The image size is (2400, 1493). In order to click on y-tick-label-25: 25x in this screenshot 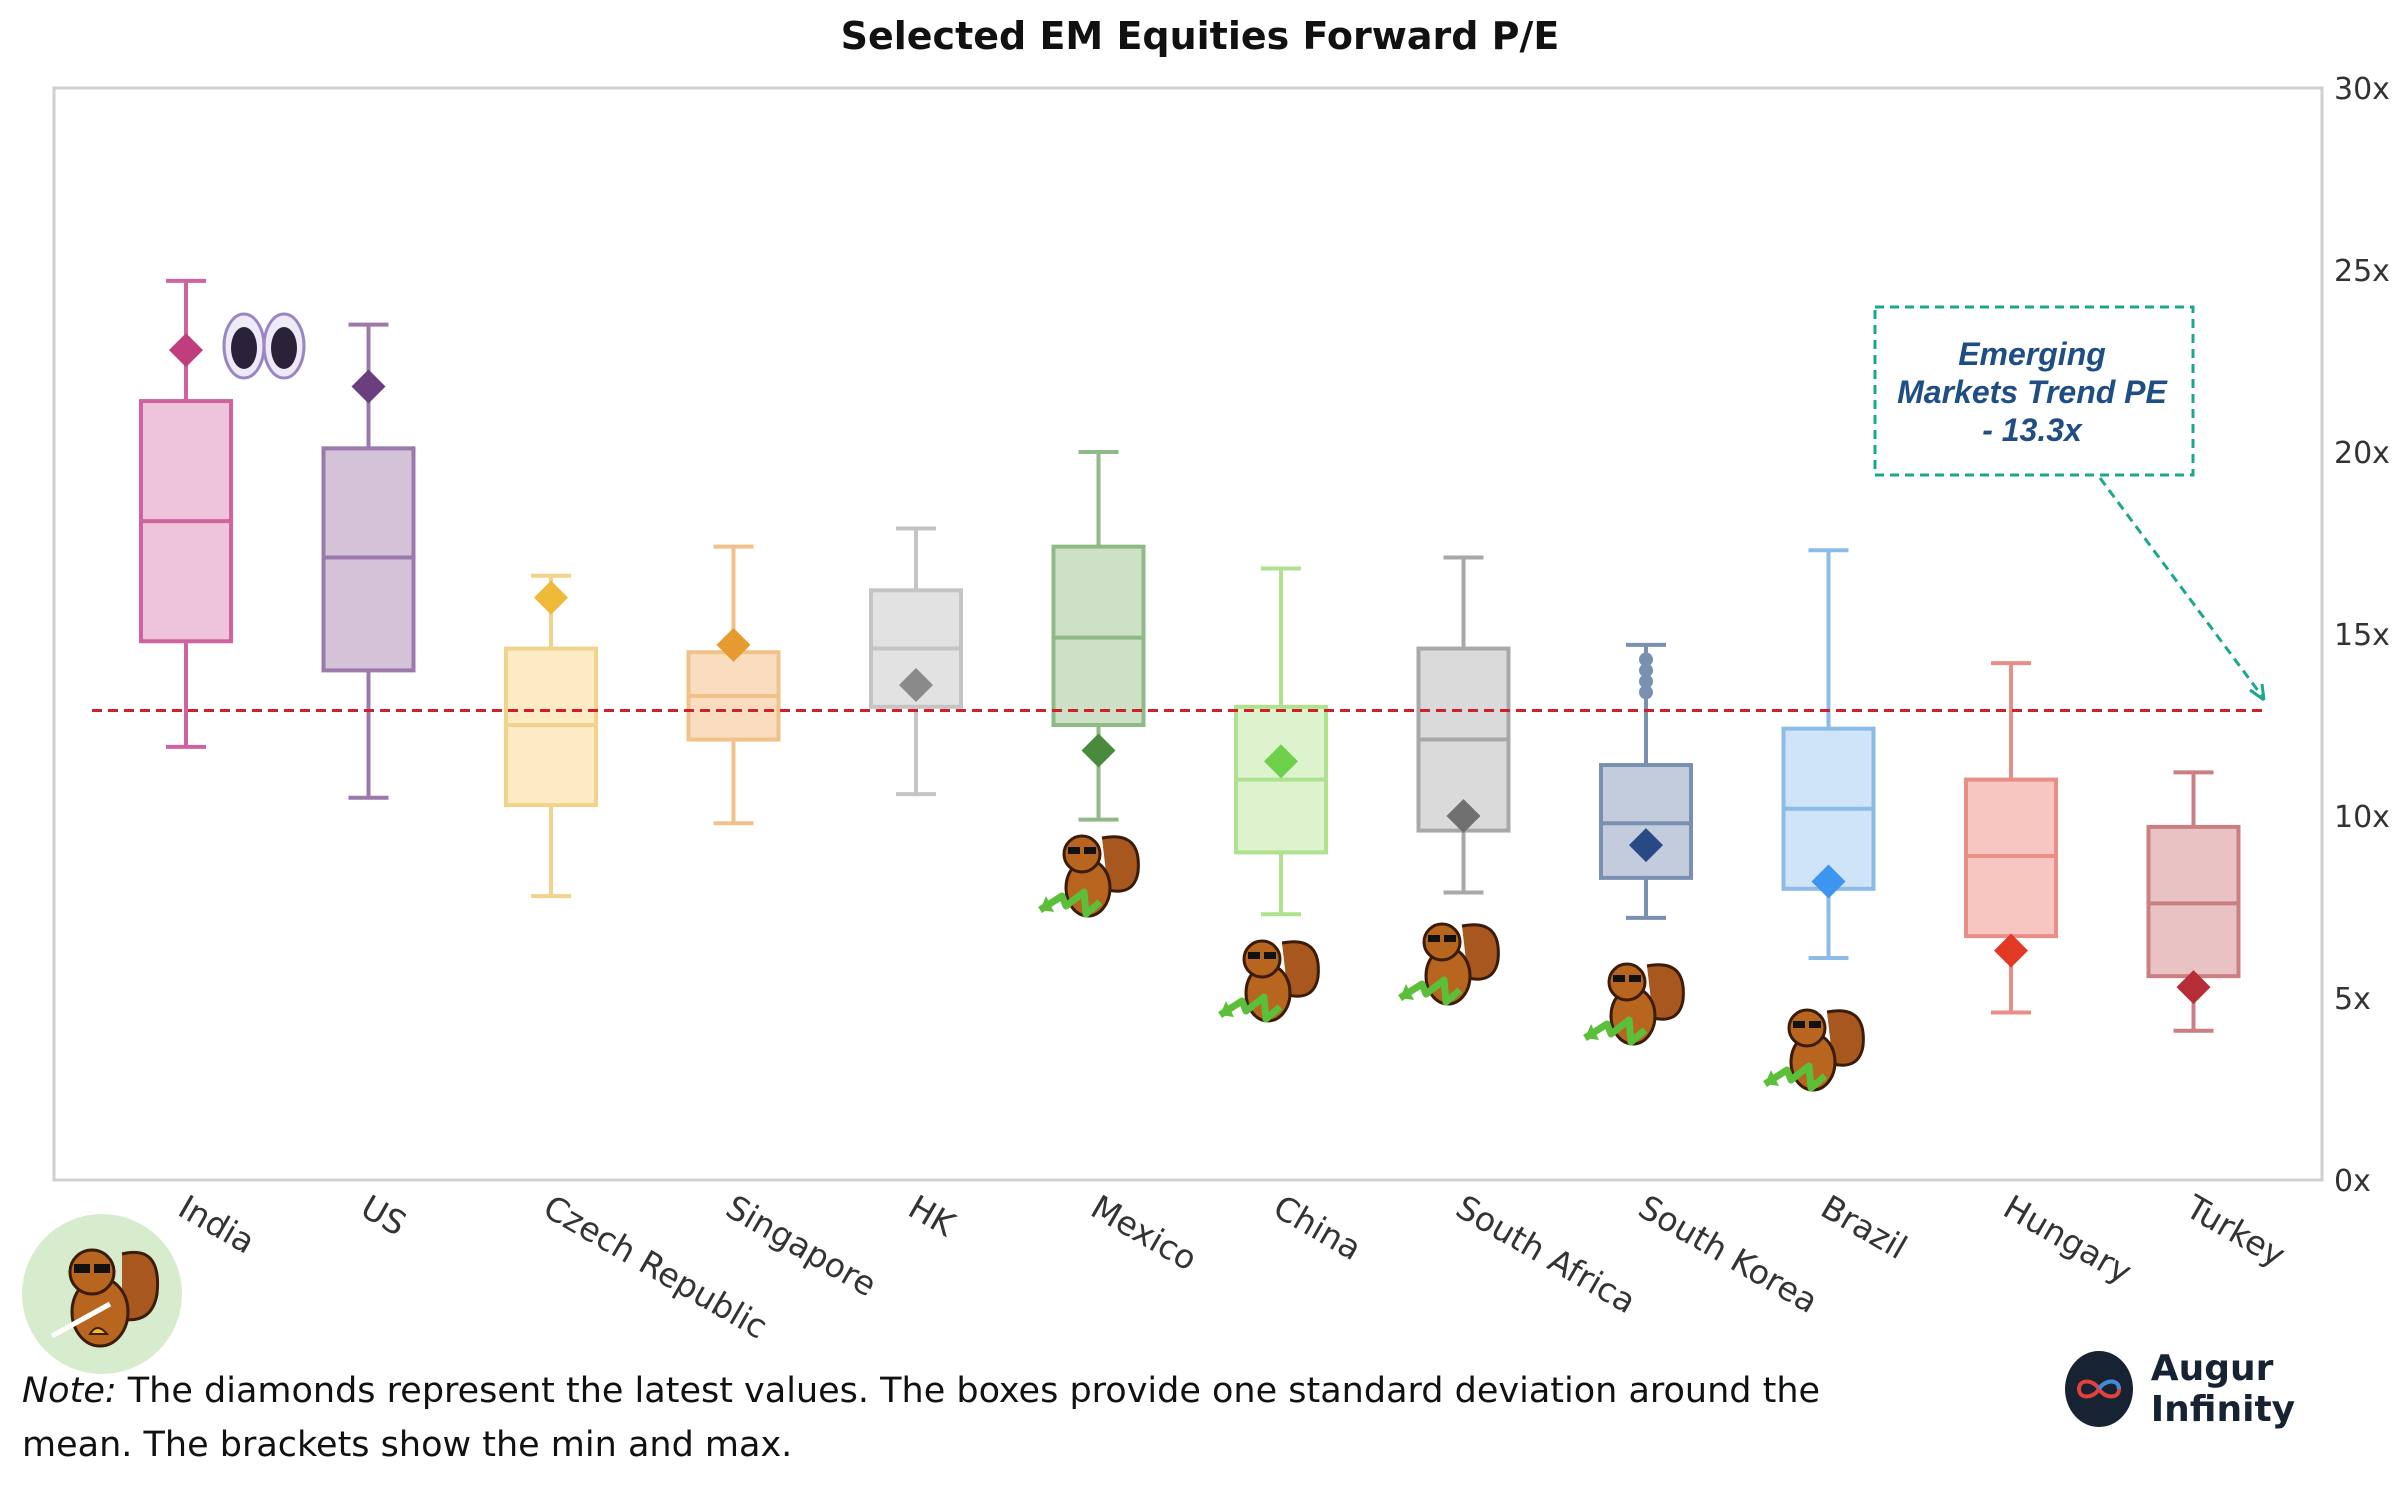, I will do `click(2362, 271)`.